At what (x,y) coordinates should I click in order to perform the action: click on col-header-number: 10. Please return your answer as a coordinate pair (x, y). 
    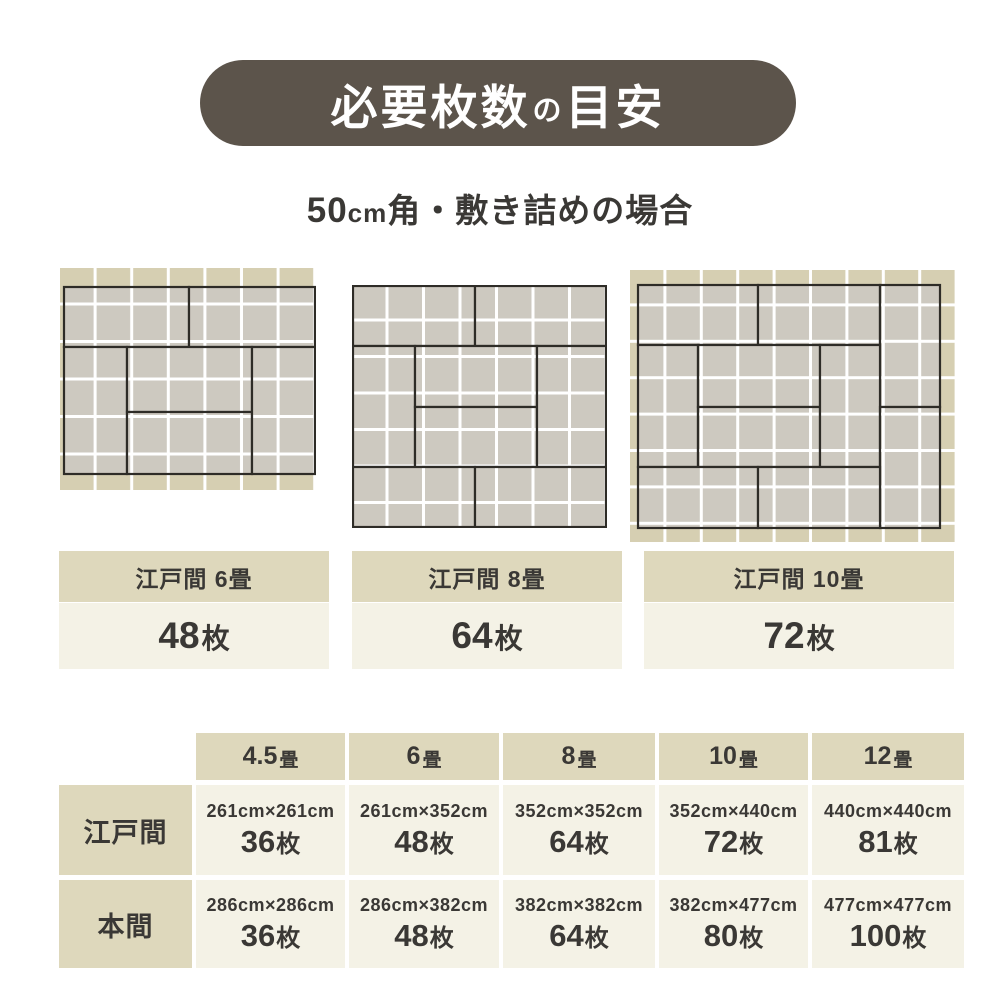
    Looking at the image, I should click on (723, 756).